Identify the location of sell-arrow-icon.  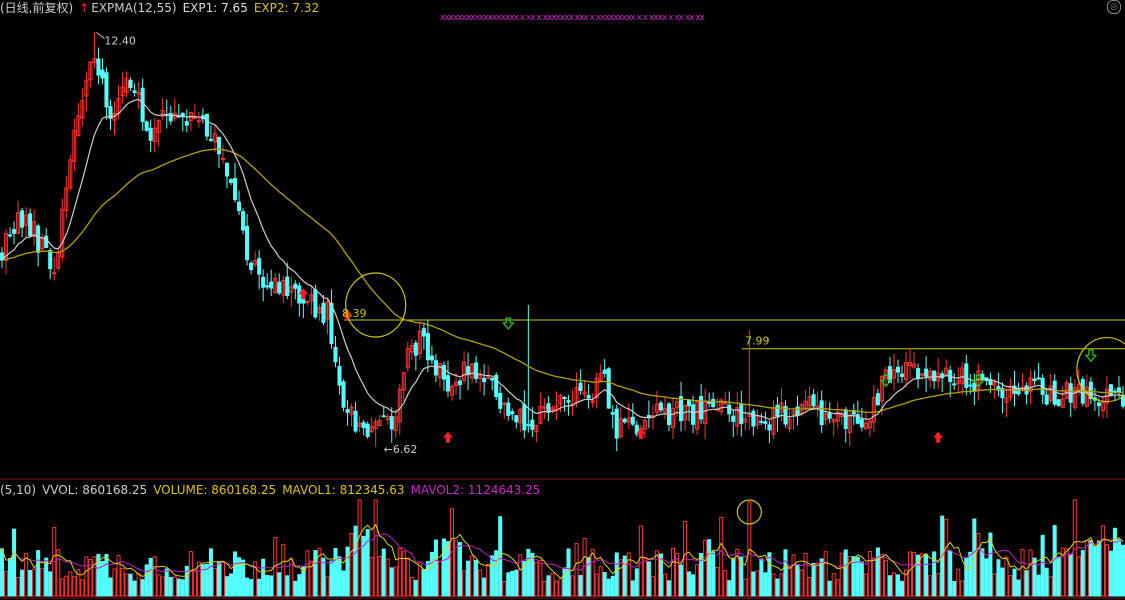
(1091, 356).